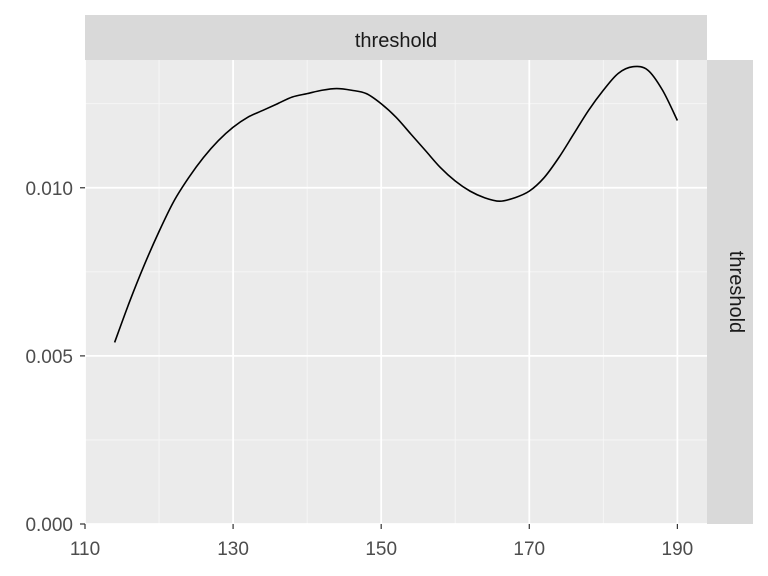  I want to click on x-tick-label: 170, so click(529, 549).